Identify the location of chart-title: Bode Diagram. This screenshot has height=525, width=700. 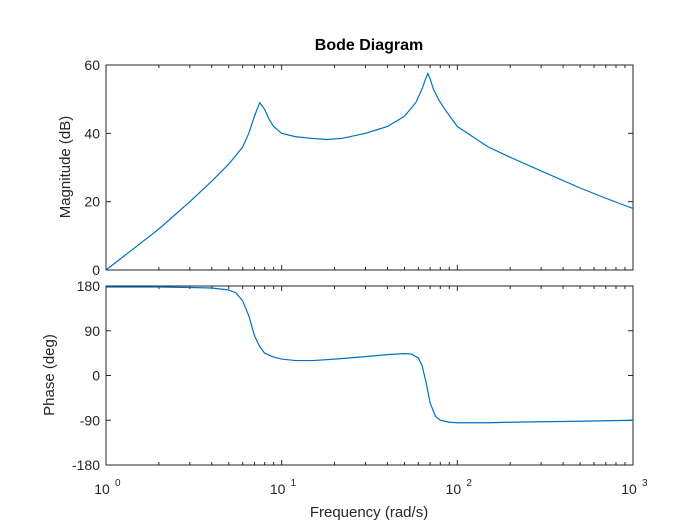
(369, 45).